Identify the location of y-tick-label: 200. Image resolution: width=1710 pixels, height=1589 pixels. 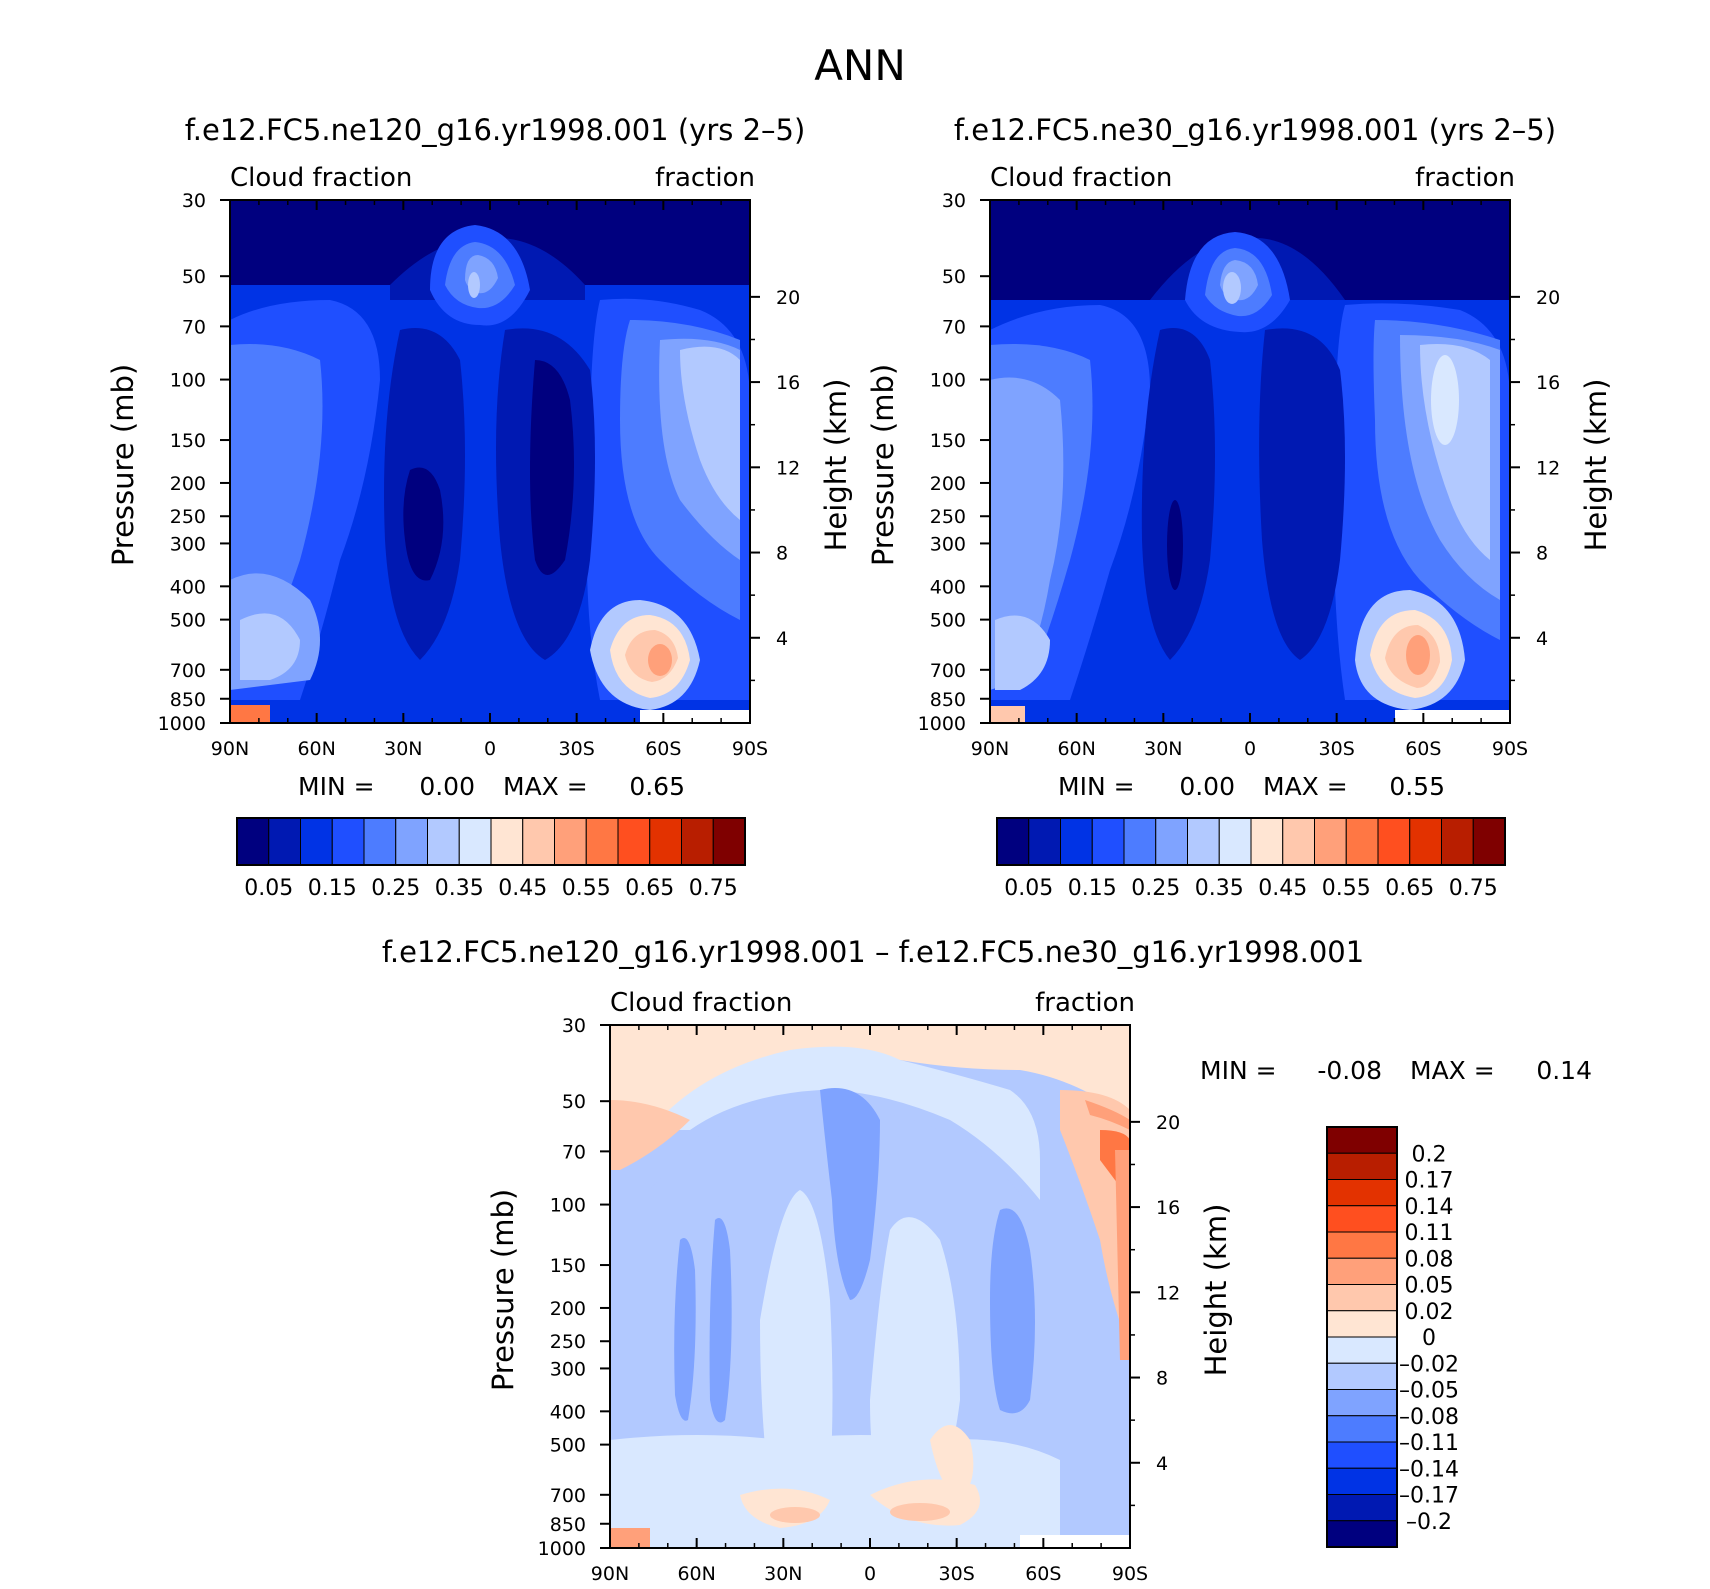
(568, 1309).